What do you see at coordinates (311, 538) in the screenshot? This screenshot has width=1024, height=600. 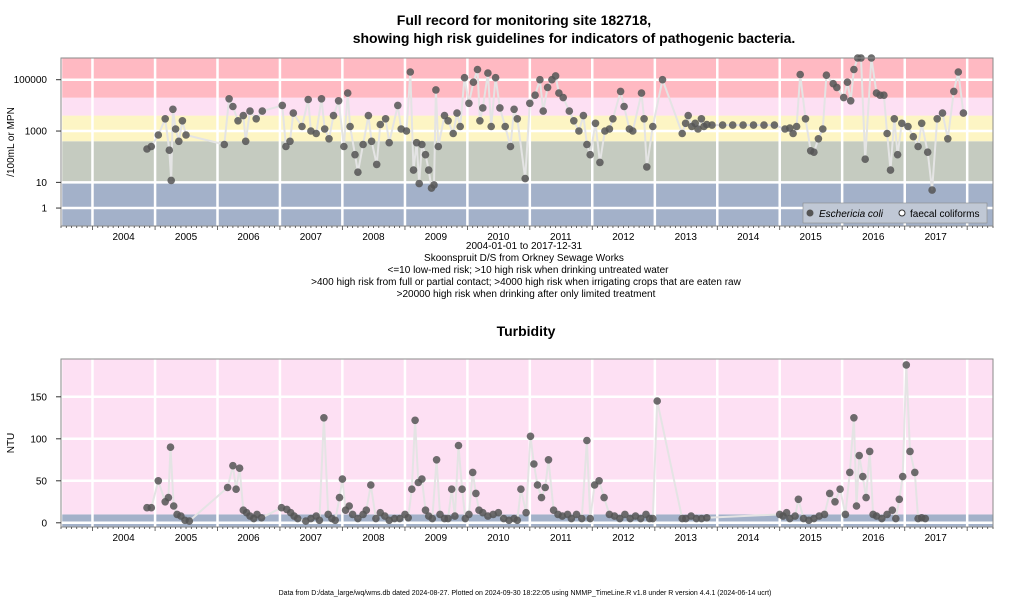 I see `x-tick-label: 2007` at bounding box center [311, 538].